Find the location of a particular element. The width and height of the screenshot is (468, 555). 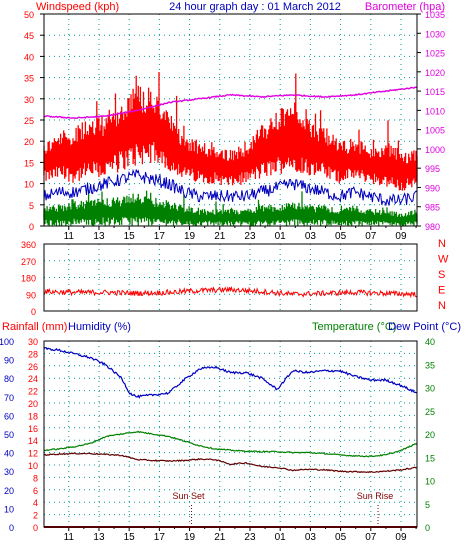

humidity-tick-label: 70 is located at coordinates (9, 398).